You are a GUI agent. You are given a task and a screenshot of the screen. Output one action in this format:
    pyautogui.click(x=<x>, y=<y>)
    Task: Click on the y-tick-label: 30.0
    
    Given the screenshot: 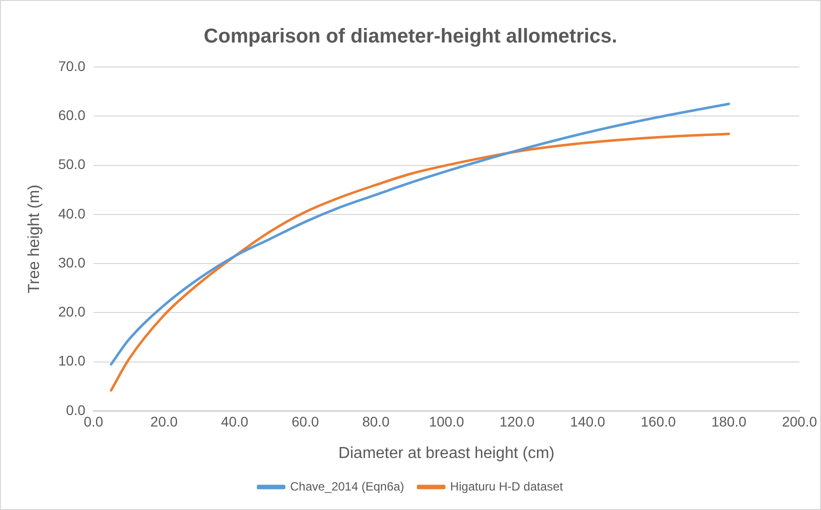 What is the action you would take?
    pyautogui.click(x=72, y=262)
    